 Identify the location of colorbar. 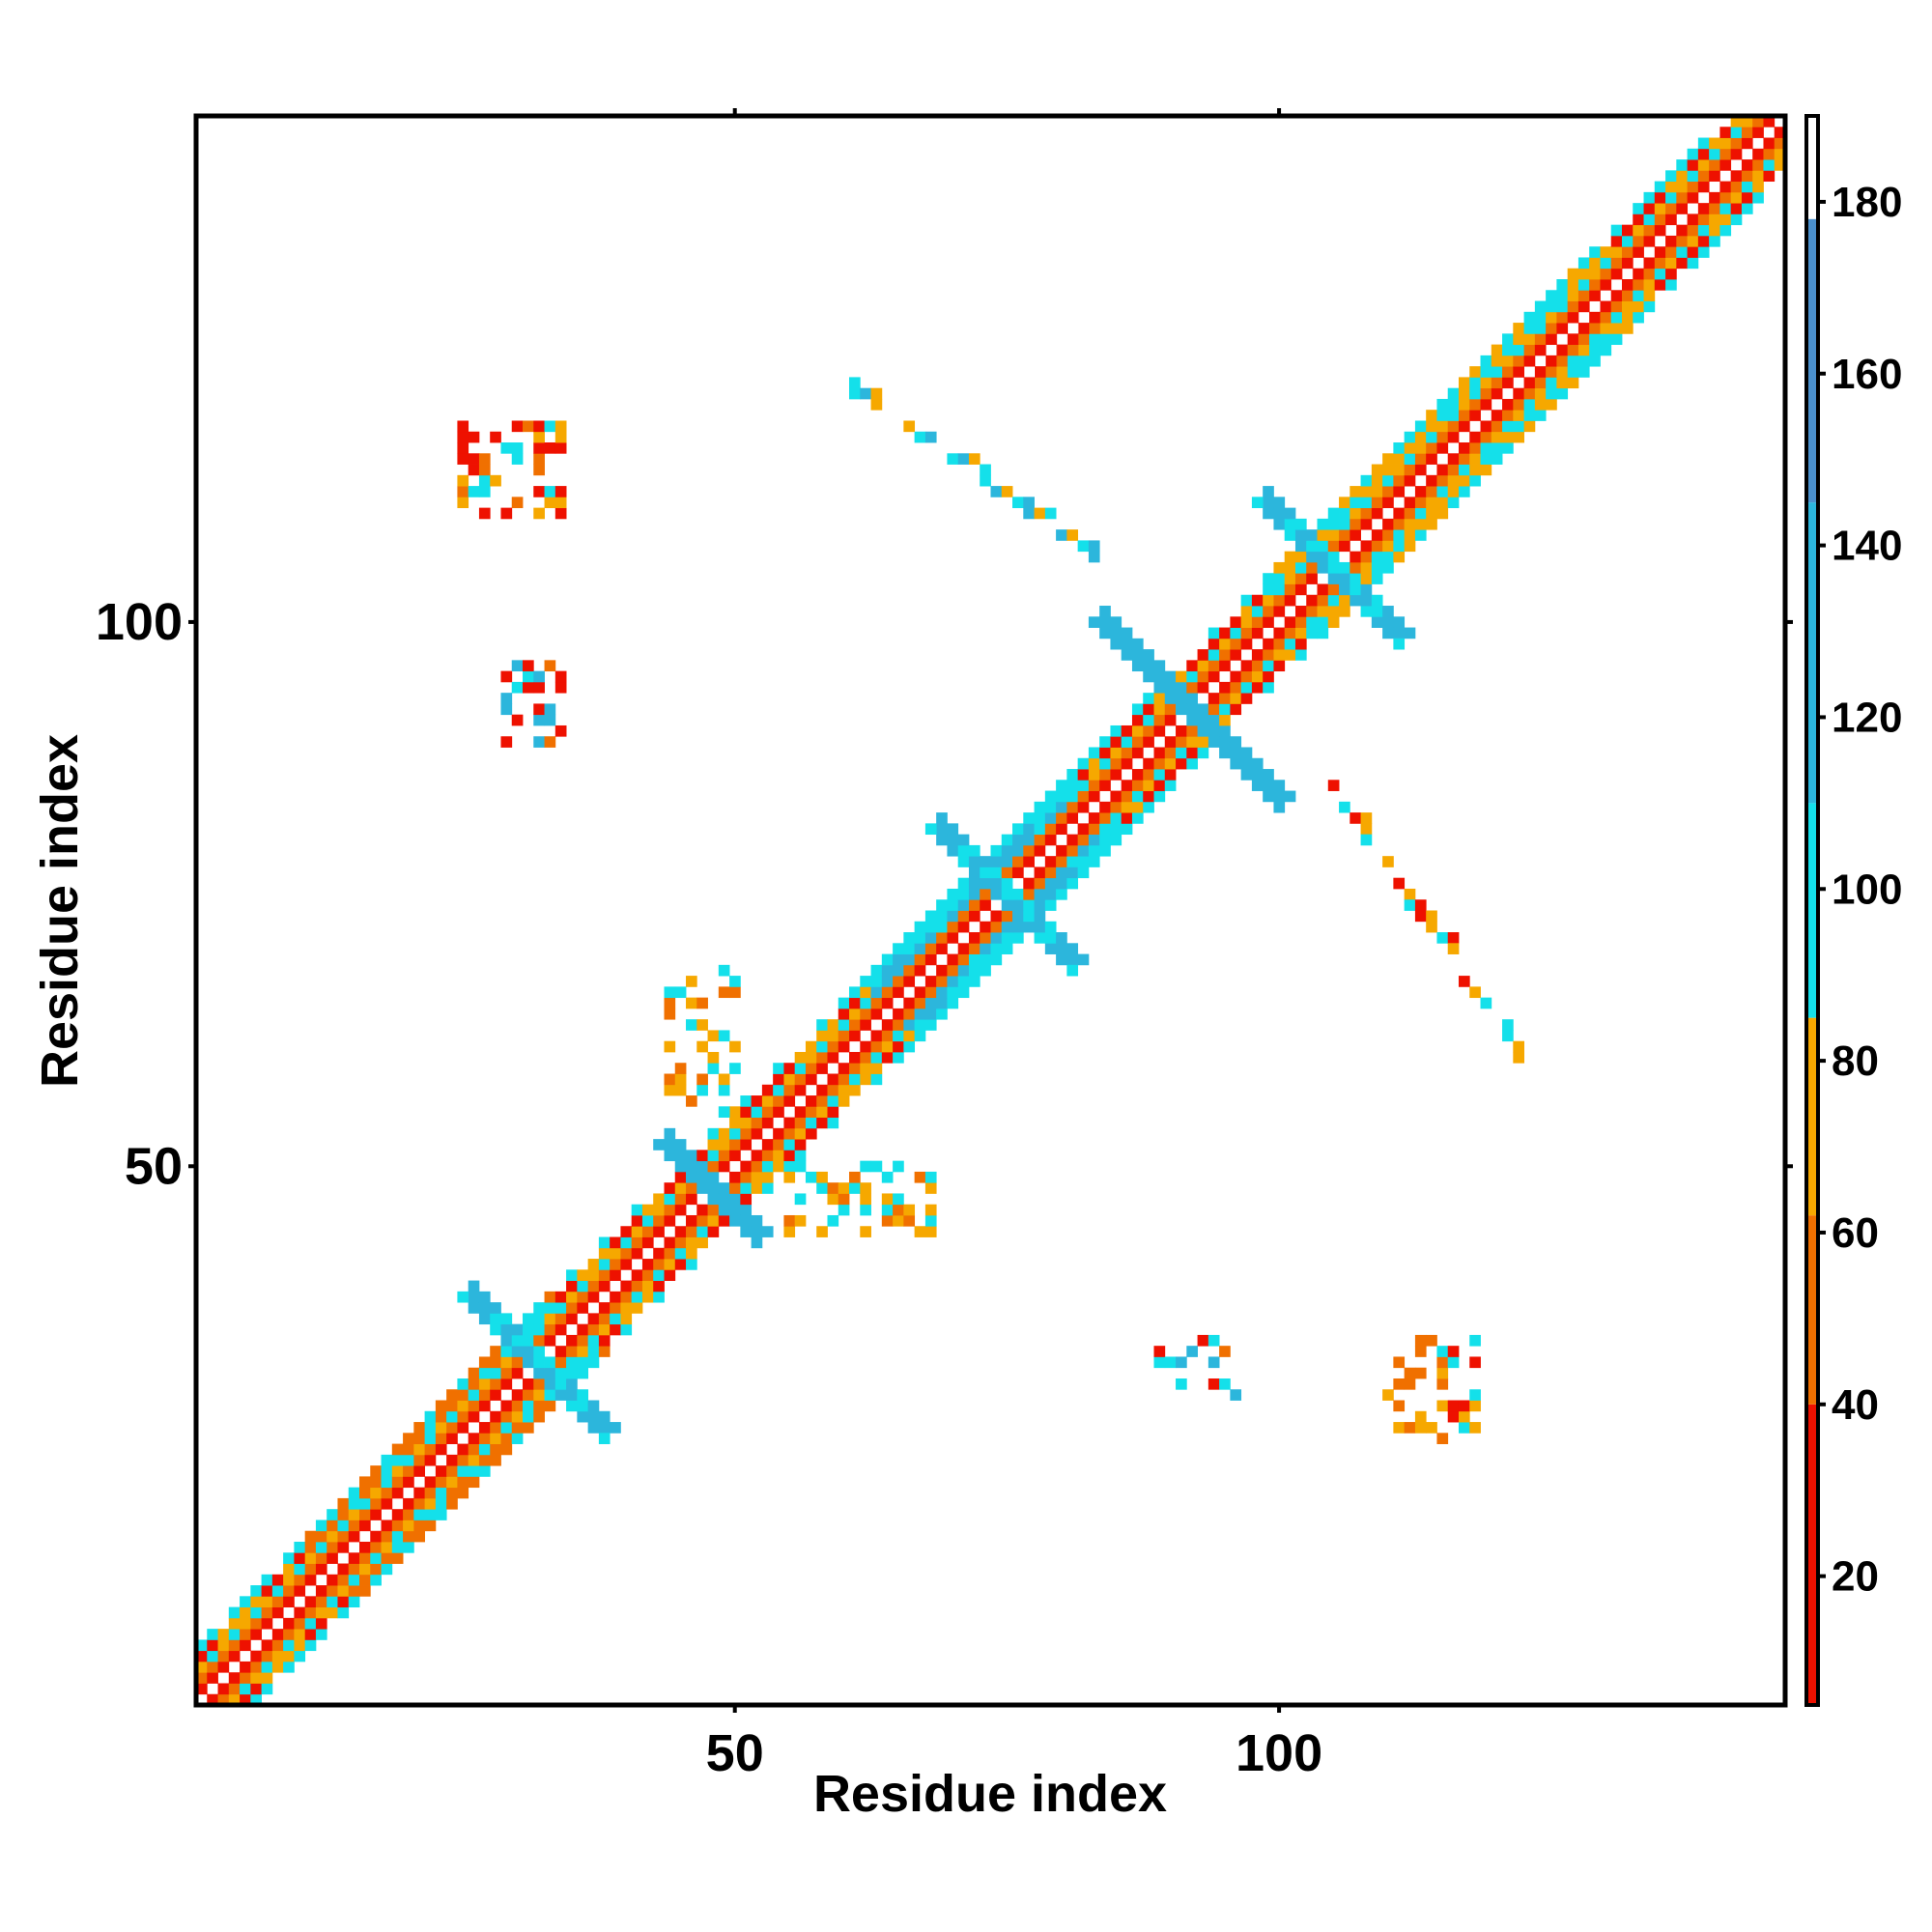
(1812, 910).